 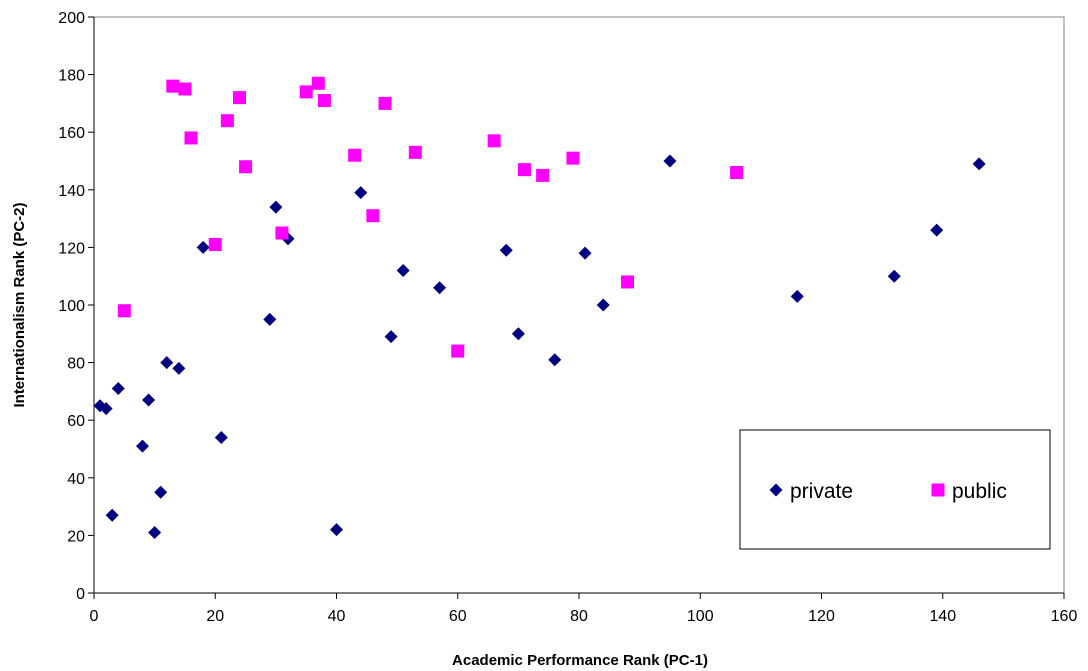 I want to click on legend-box, so click(x=895, y=489).